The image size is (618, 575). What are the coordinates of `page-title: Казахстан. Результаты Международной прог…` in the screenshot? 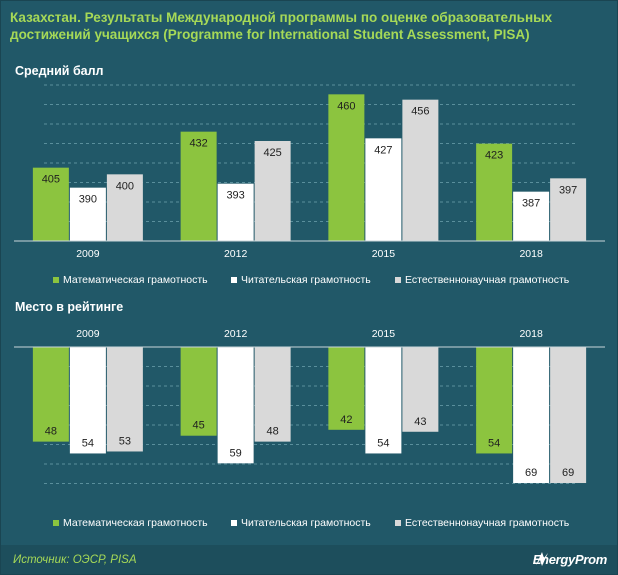 It's located at (281, 26).